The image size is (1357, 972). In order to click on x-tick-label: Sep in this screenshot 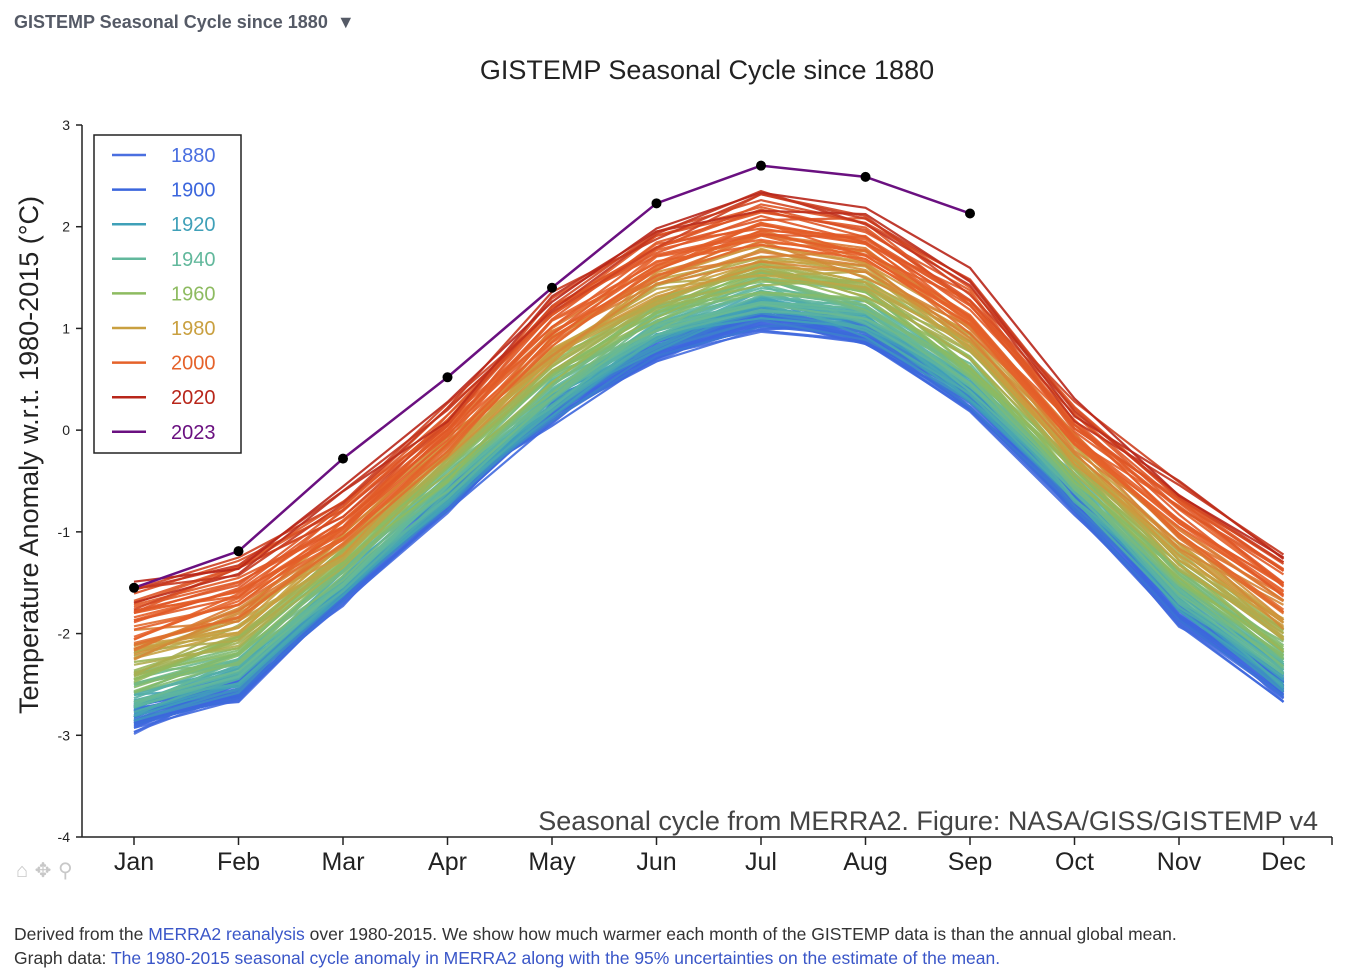, I will do `click(970, 862)`.